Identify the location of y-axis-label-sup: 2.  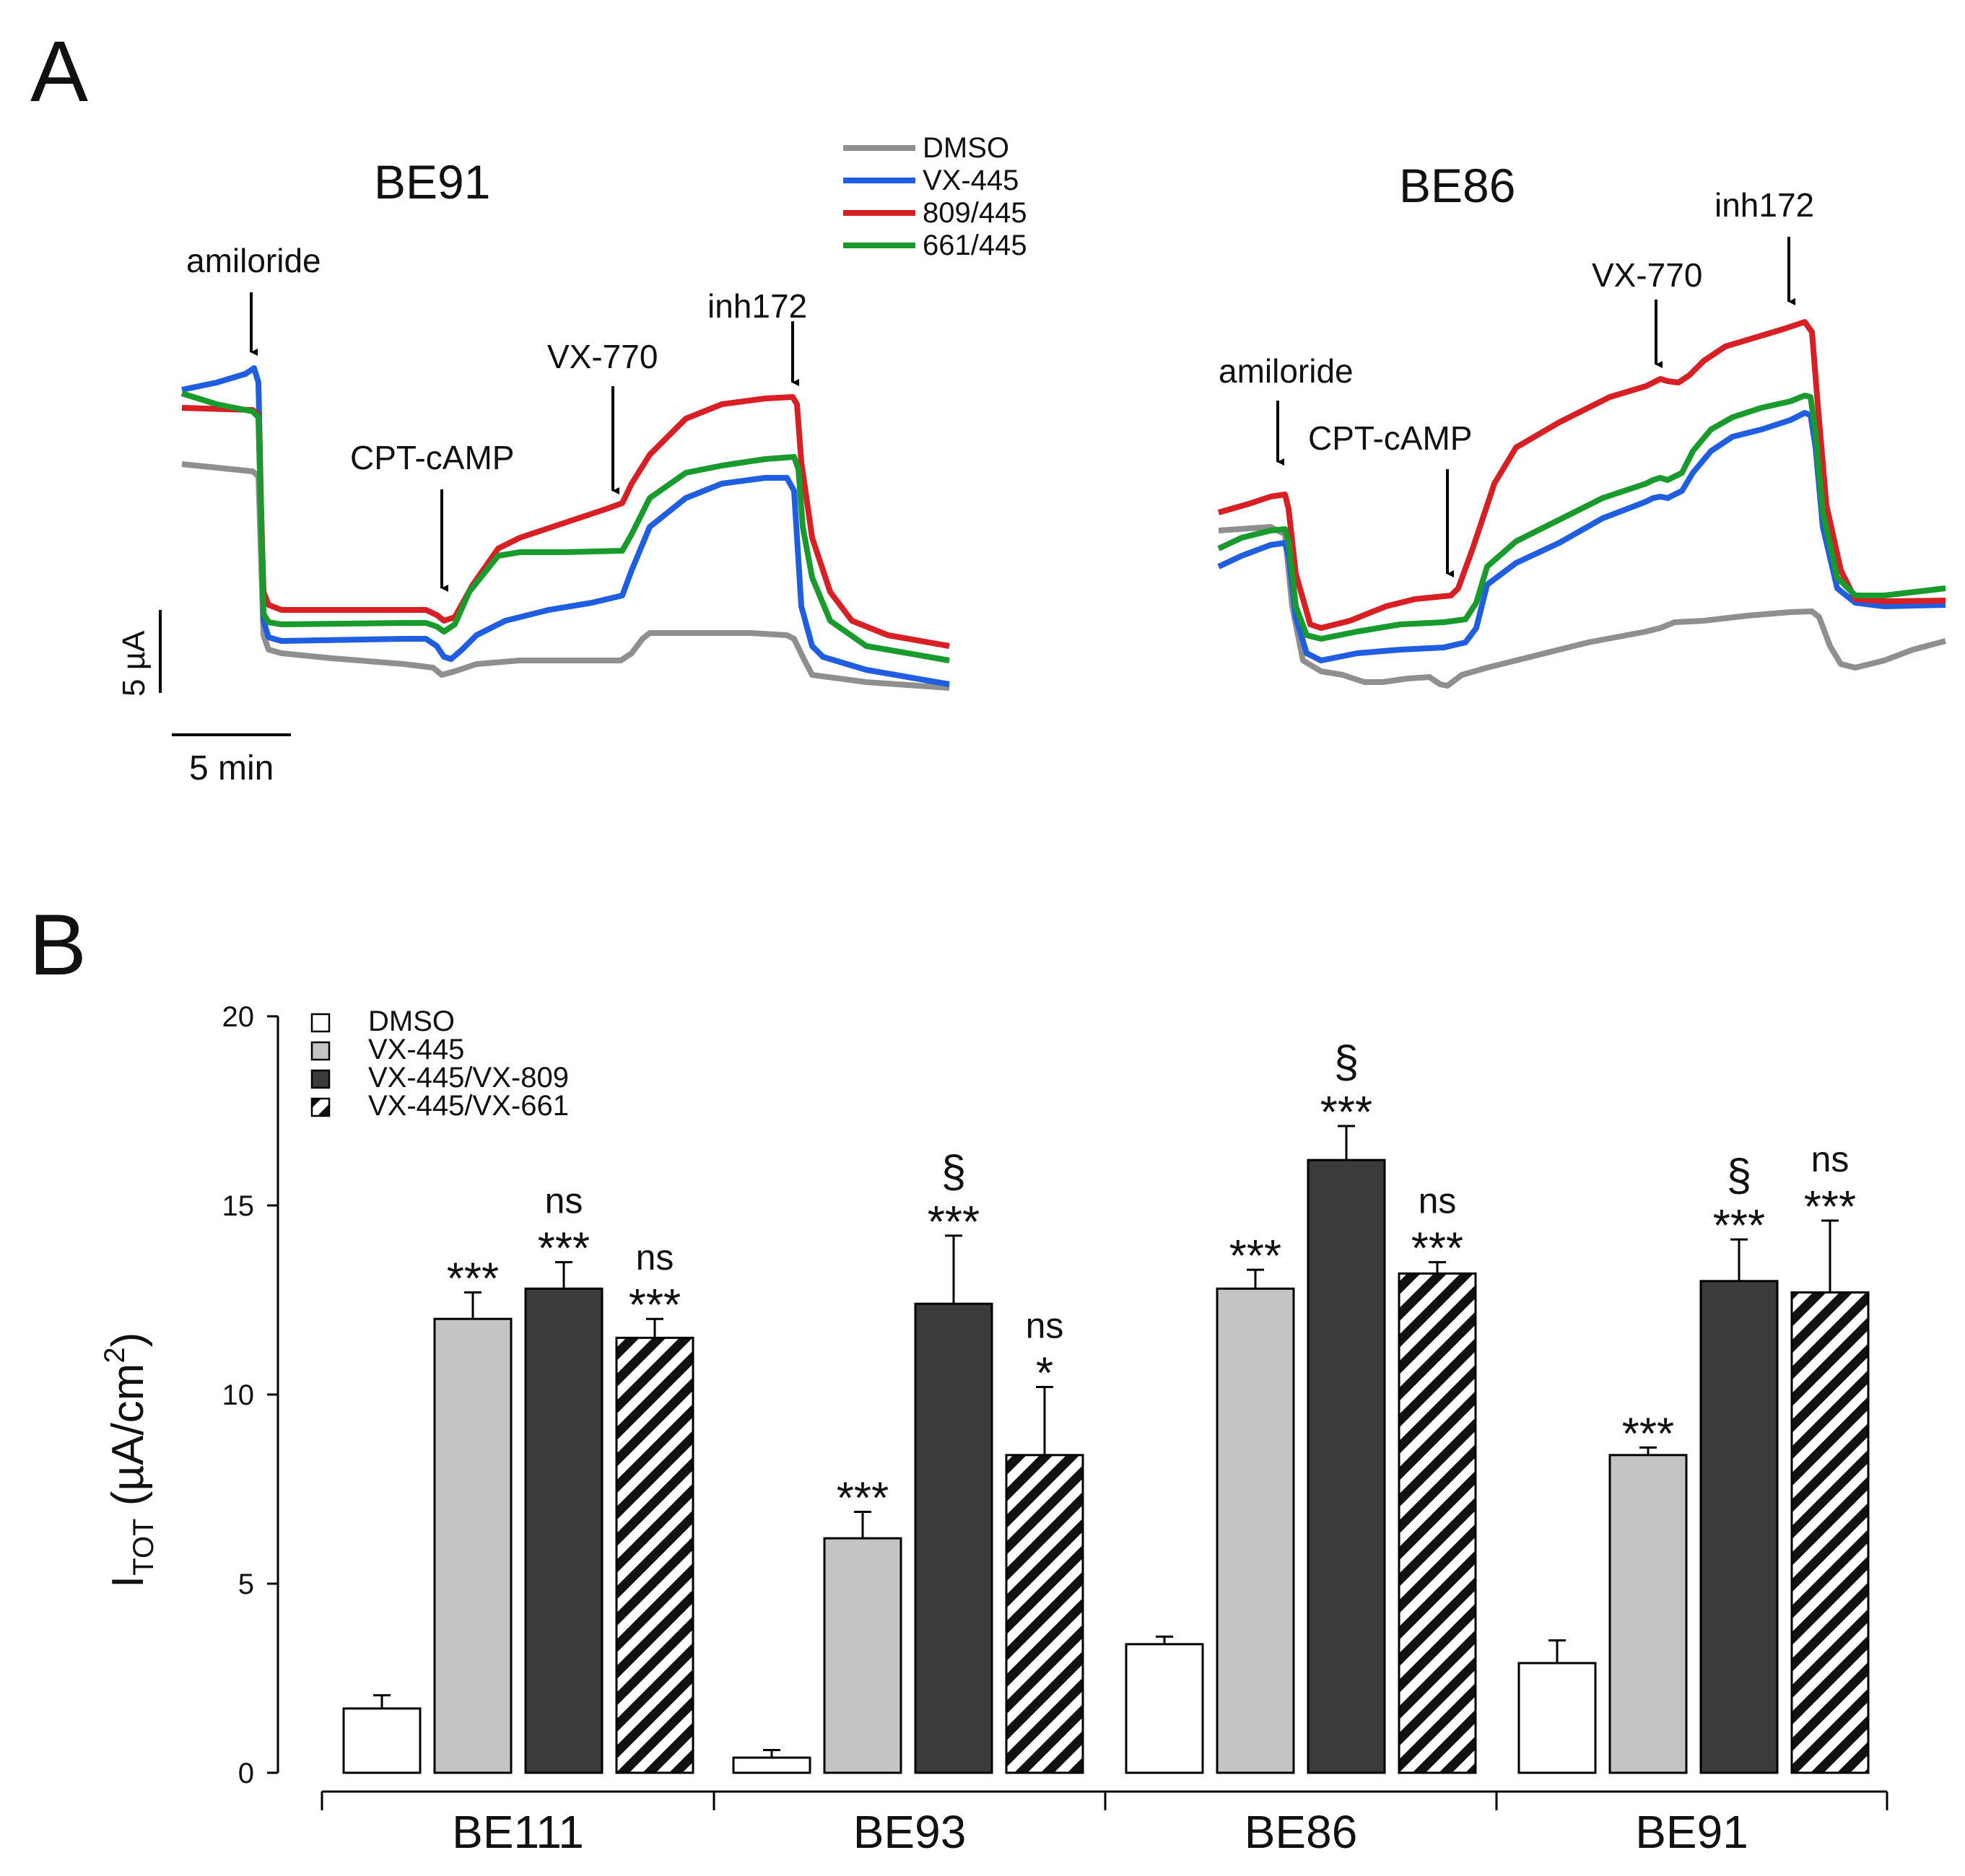
(115, 1355).